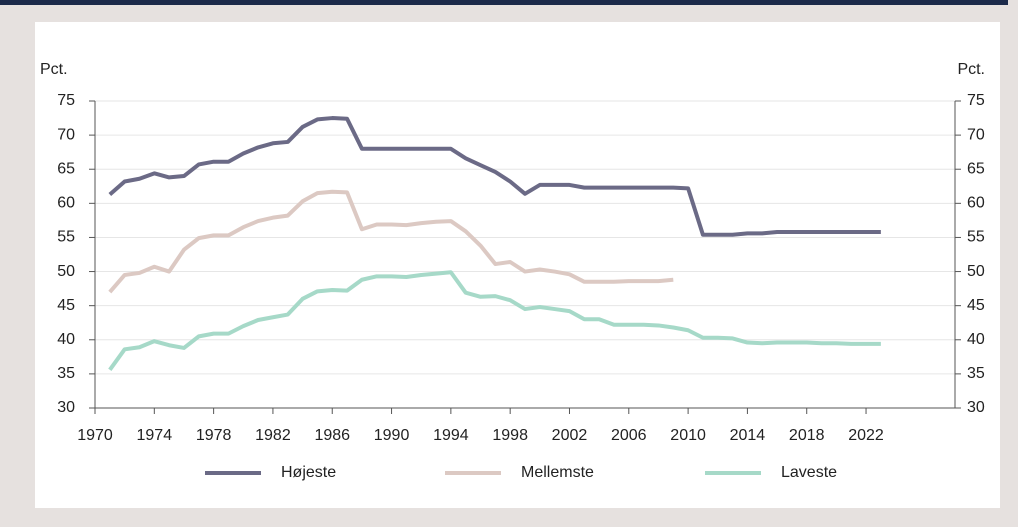  I want to click on x-tick-label: 2010, so click(688, 435).